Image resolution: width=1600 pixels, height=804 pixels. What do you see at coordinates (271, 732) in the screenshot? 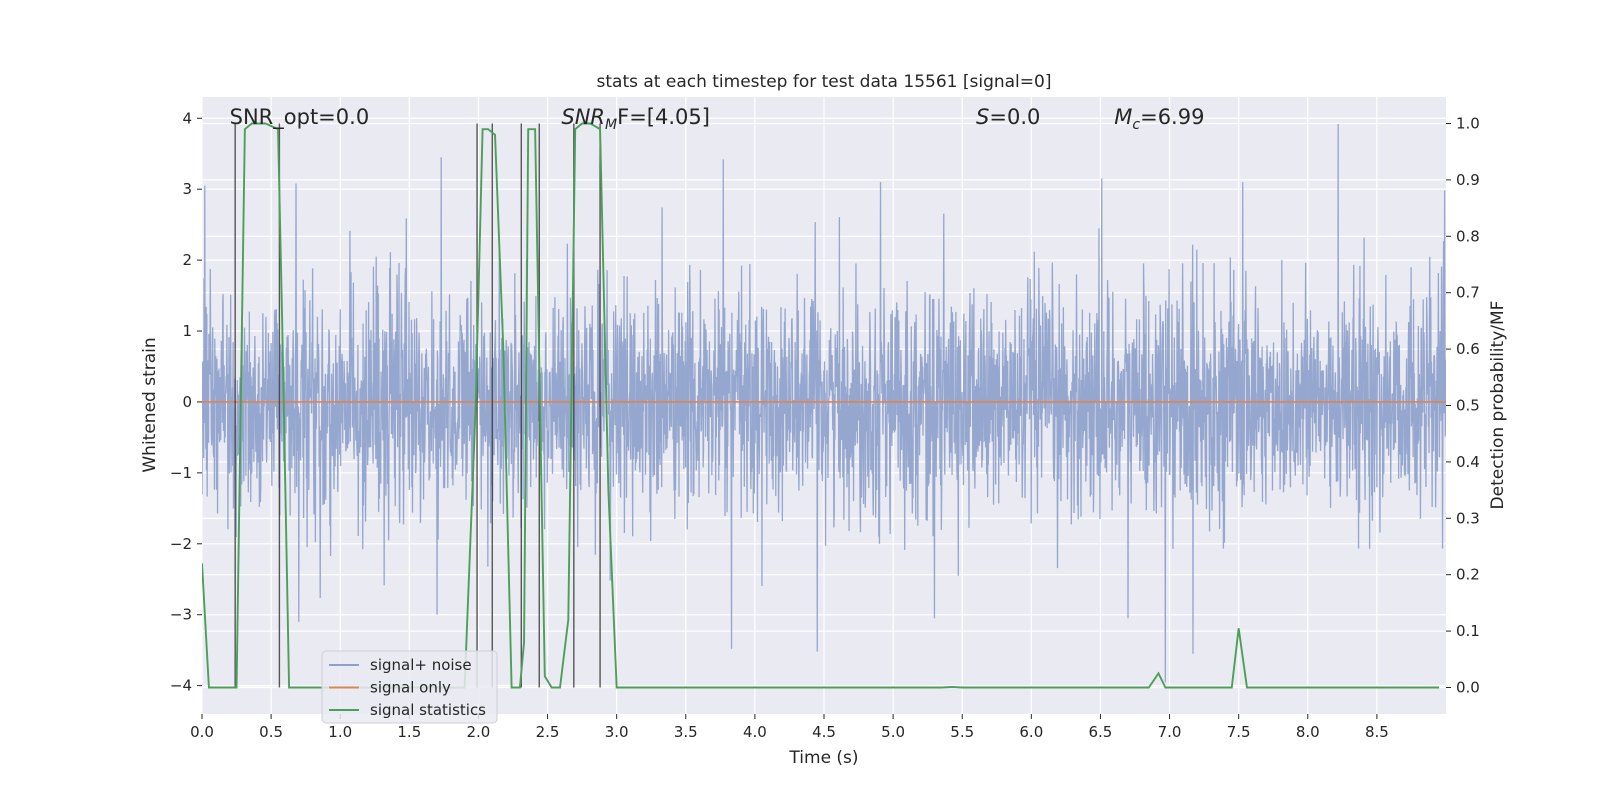
I see `x-tick-label: 0.5` at bounding box center [271, 732].